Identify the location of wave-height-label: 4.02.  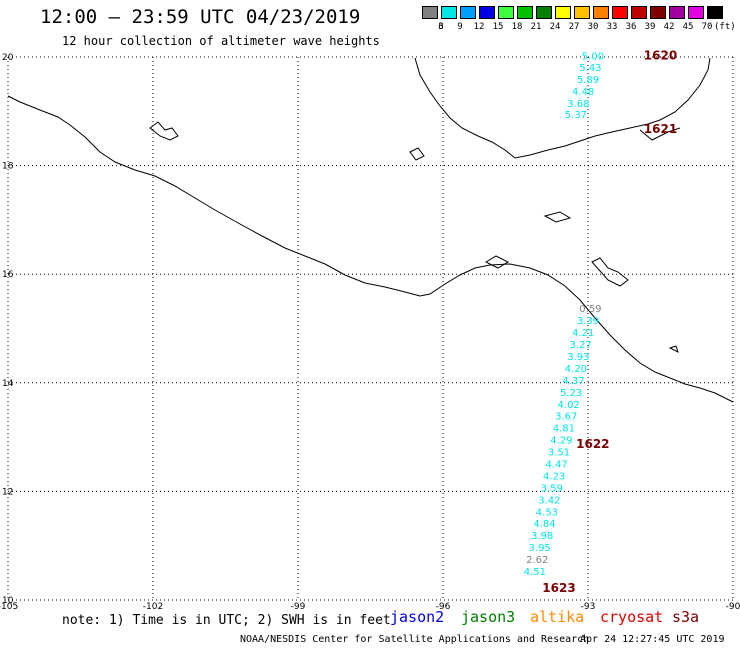
(569, 405).